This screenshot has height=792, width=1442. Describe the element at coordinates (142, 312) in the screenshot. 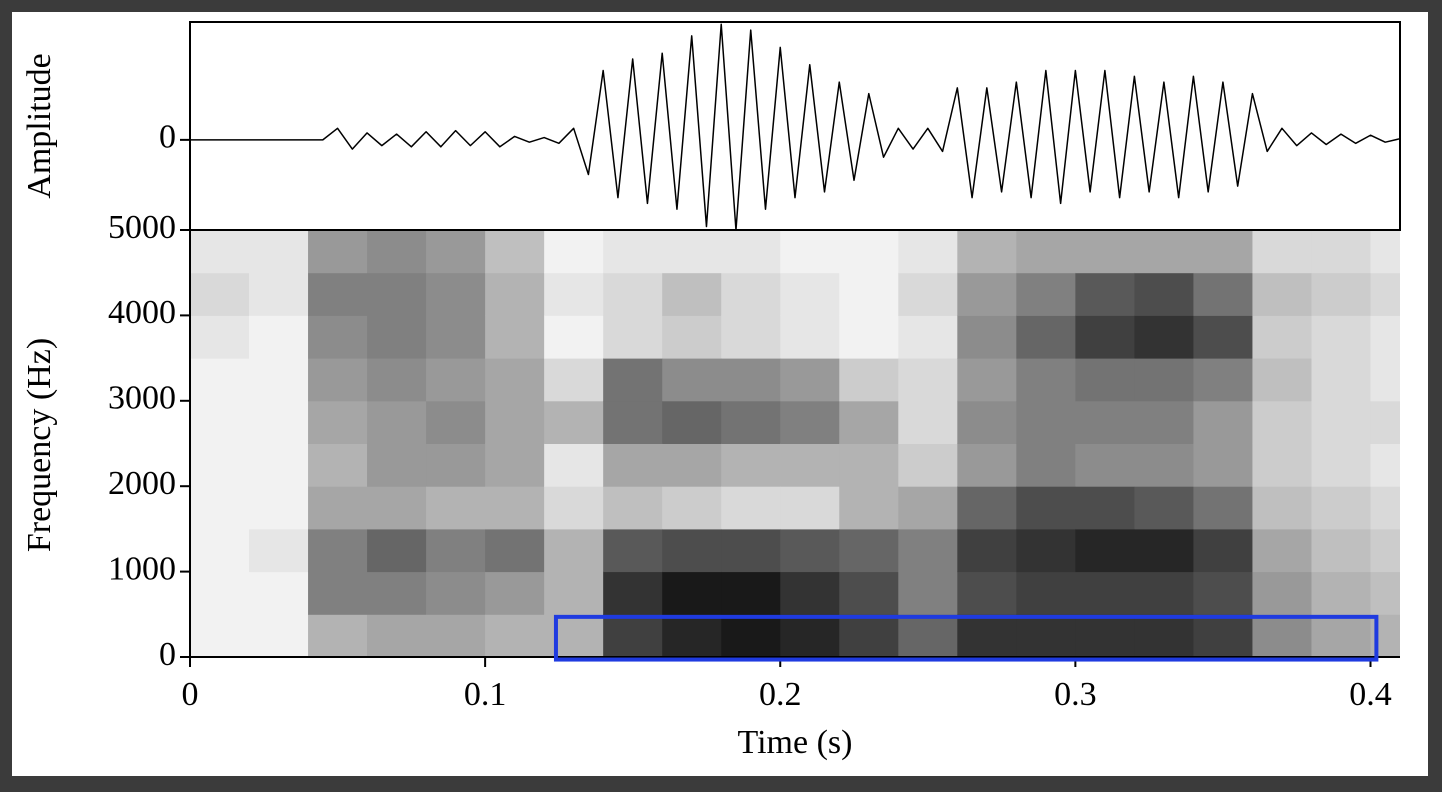

I see `y-tick-label: 4000` at that location.